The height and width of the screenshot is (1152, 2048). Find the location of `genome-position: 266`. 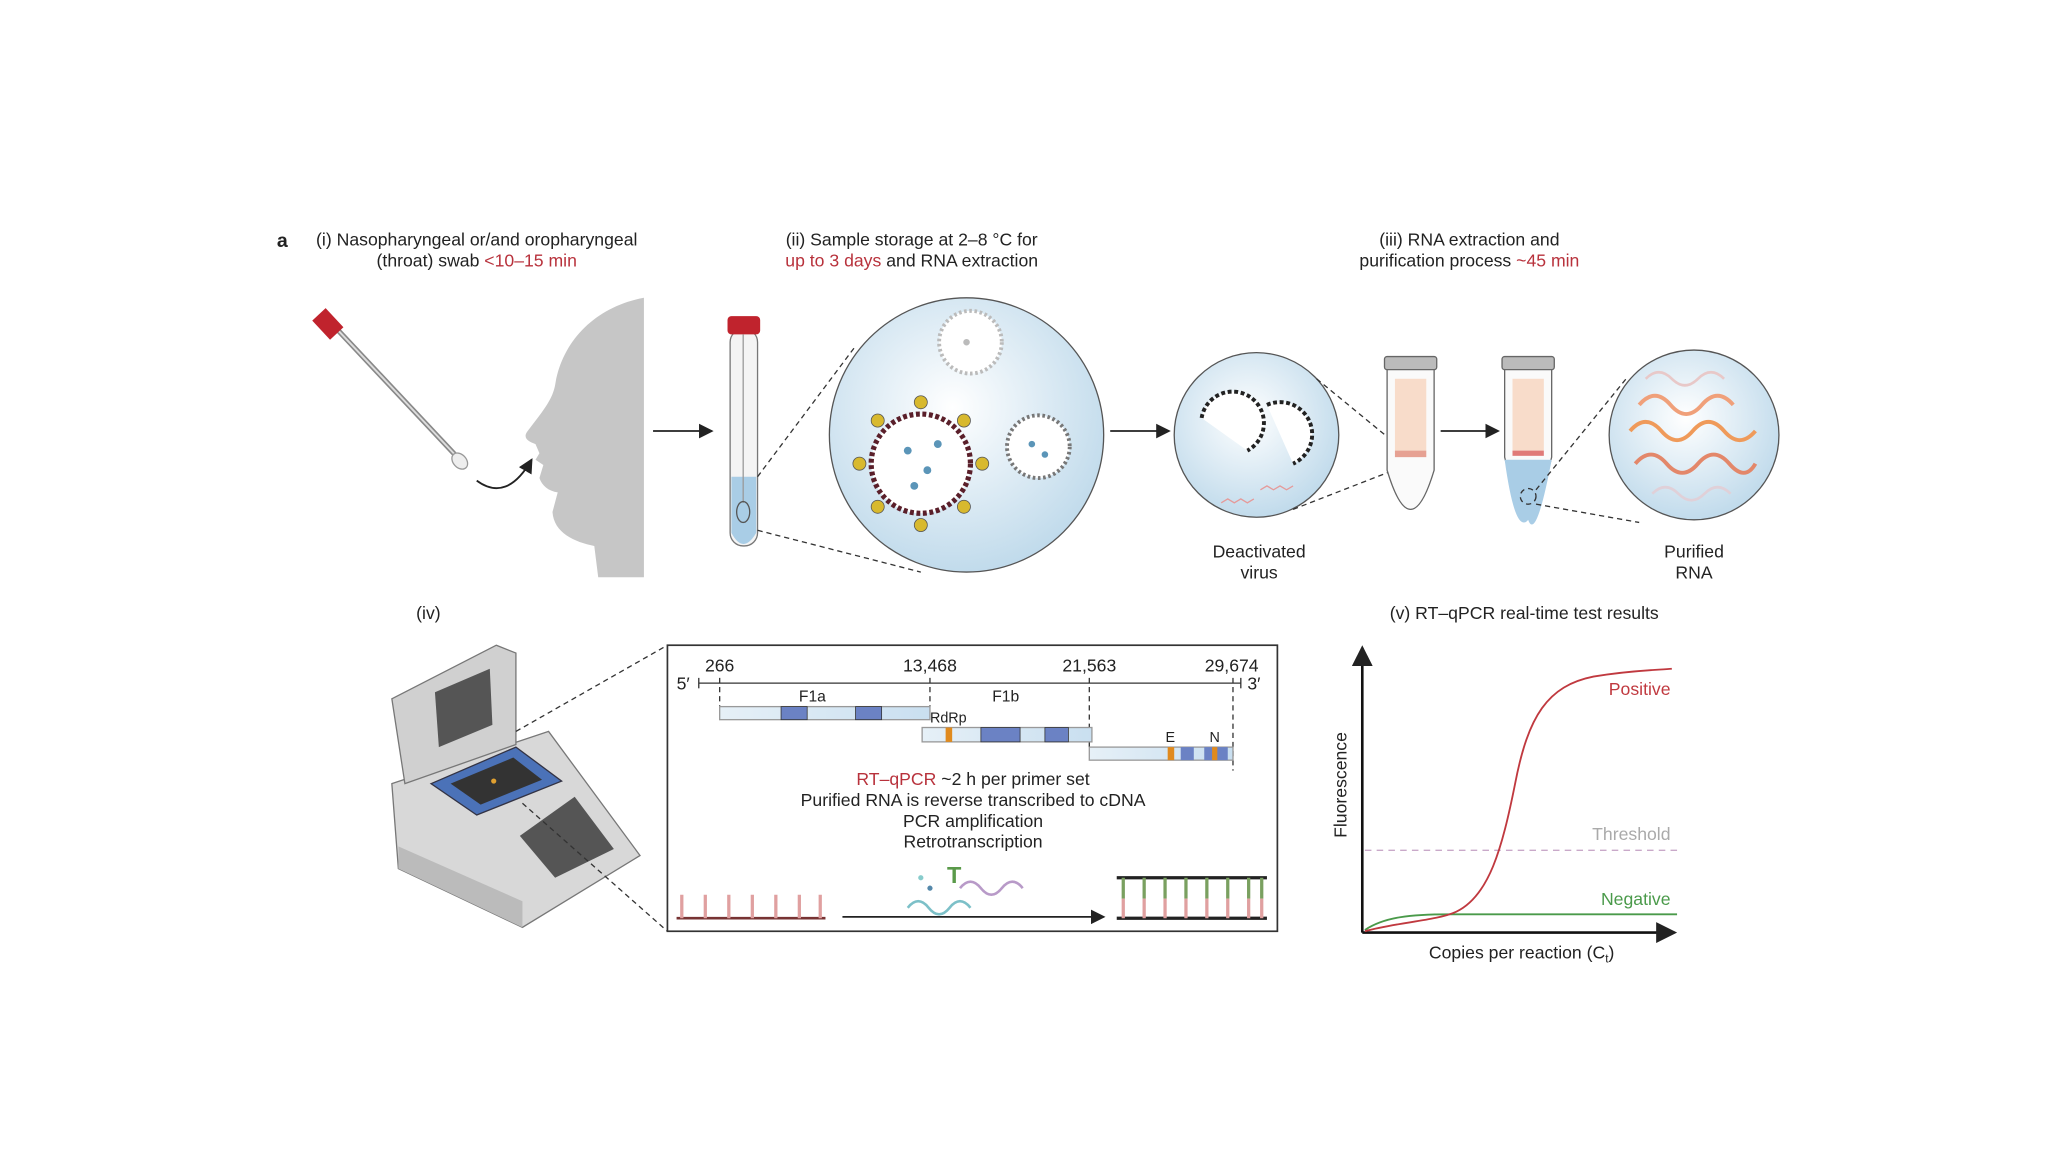

genome-position: 266 is located at coordinates (720, 665).